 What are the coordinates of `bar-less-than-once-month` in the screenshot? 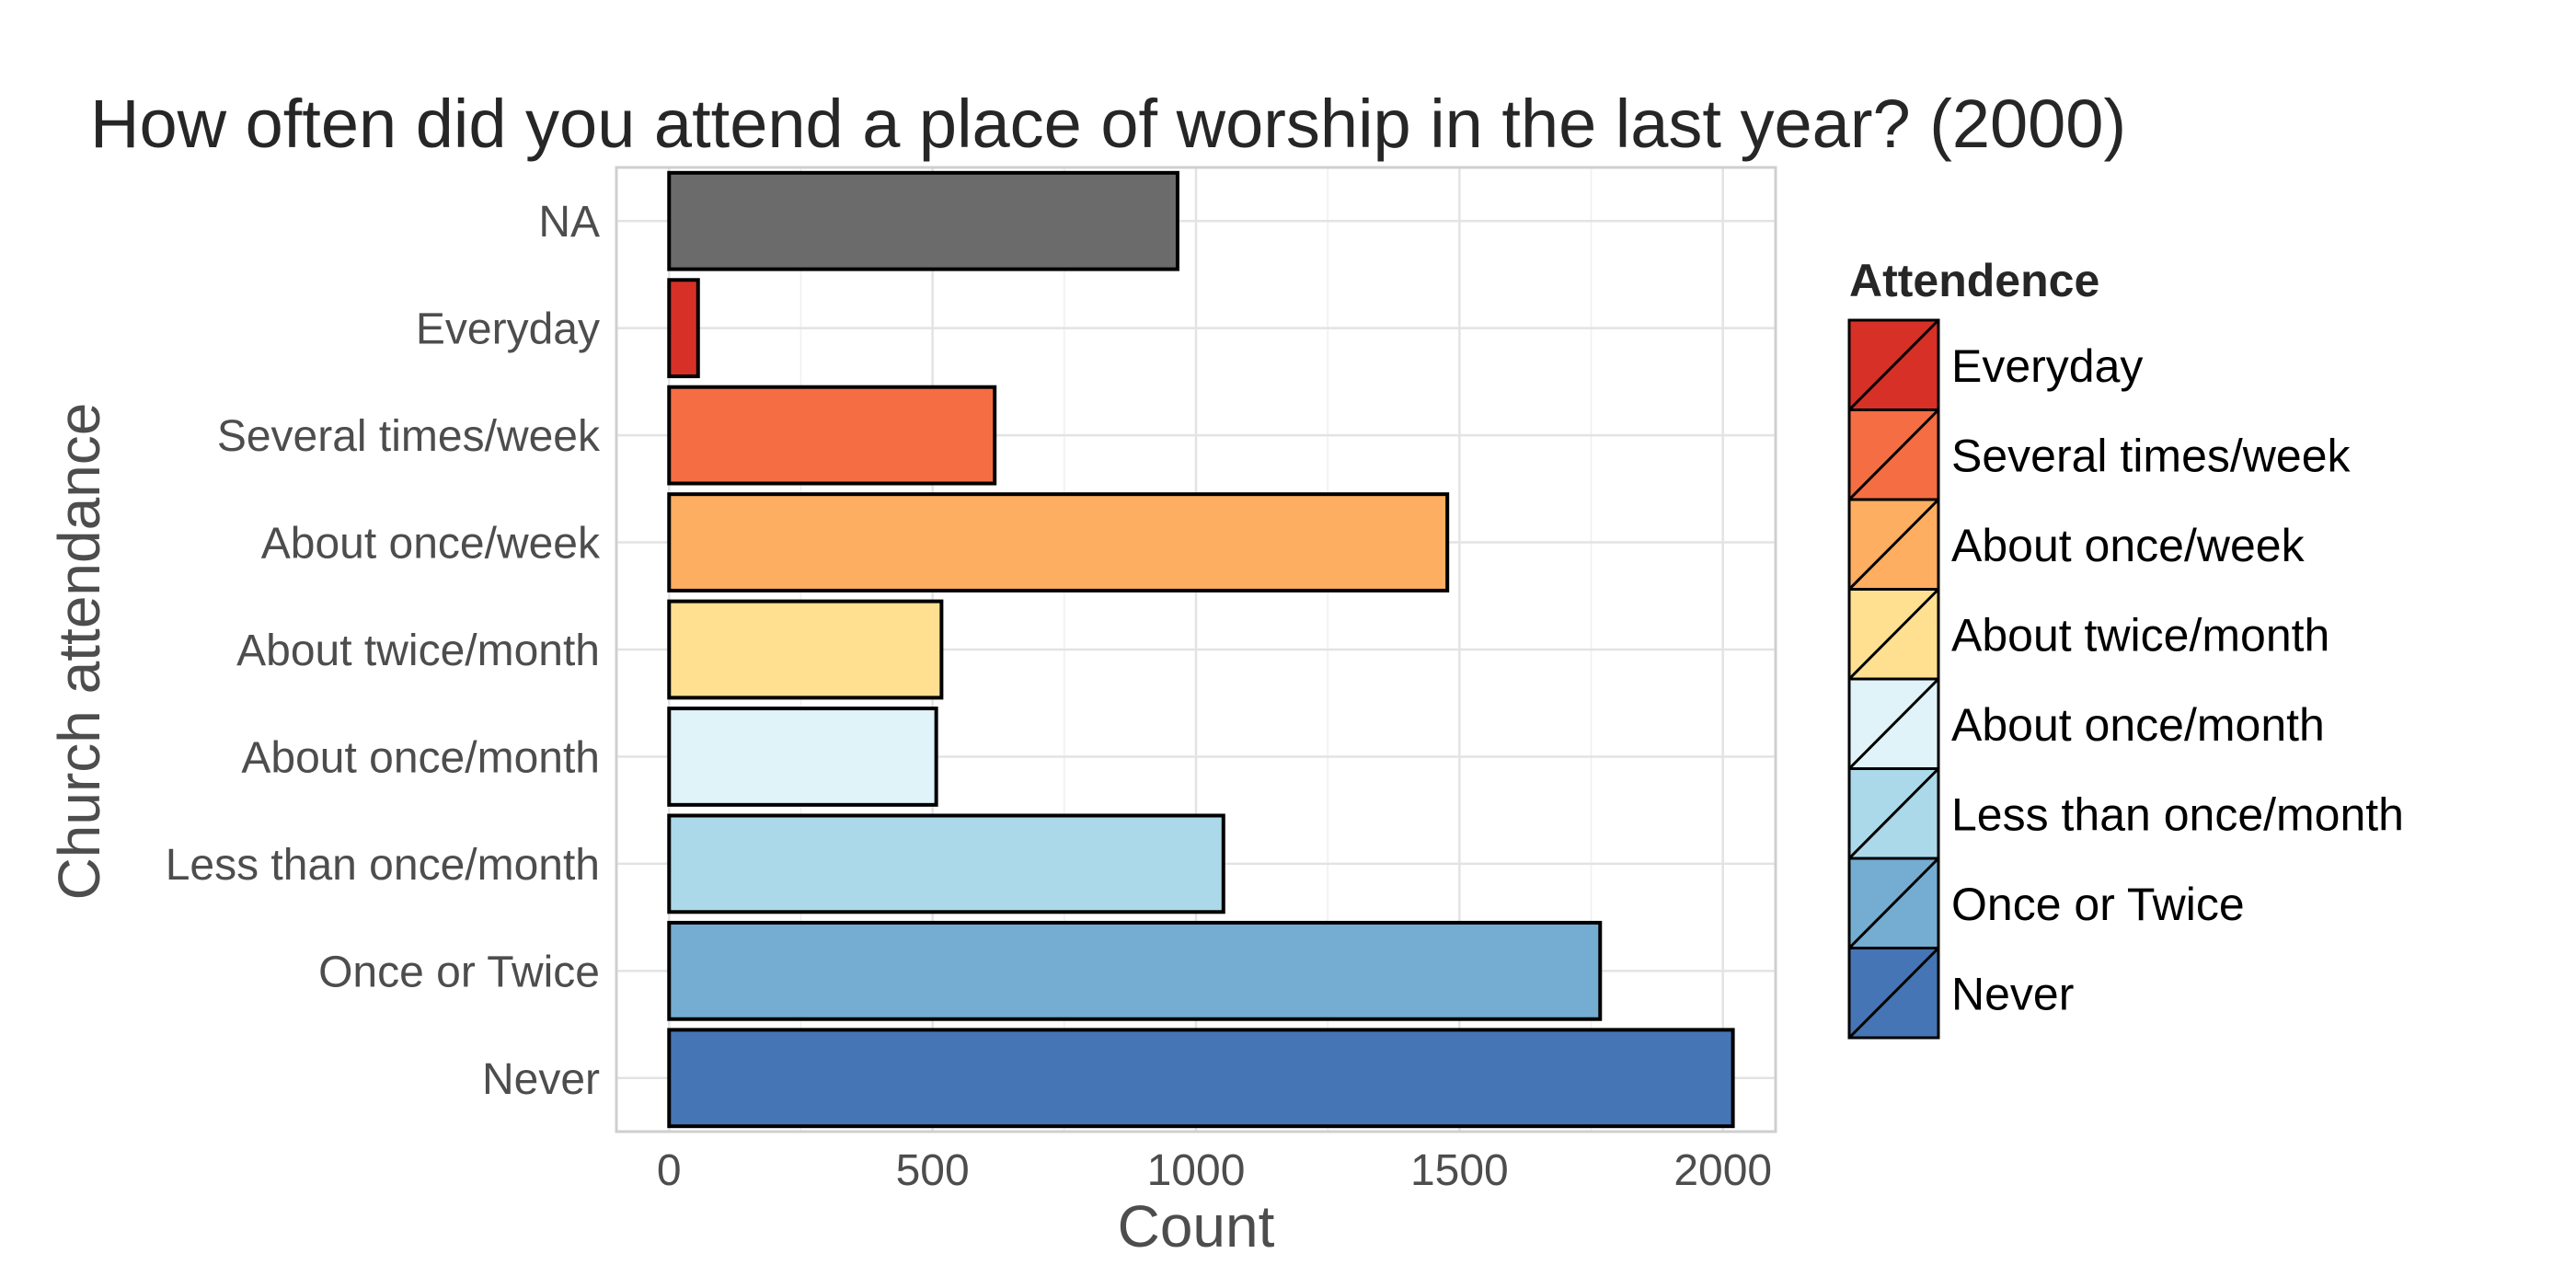 It's located at (946, 863).